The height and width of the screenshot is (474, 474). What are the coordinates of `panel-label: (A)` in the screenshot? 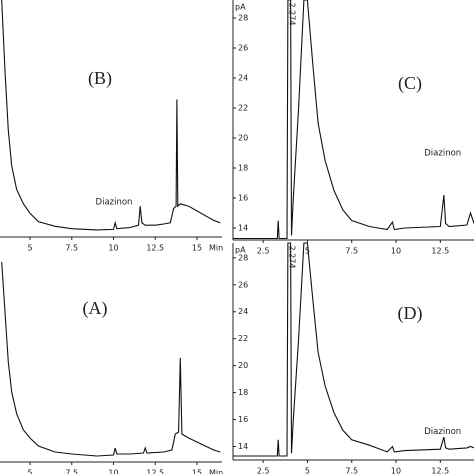 It's located at (95, 308).